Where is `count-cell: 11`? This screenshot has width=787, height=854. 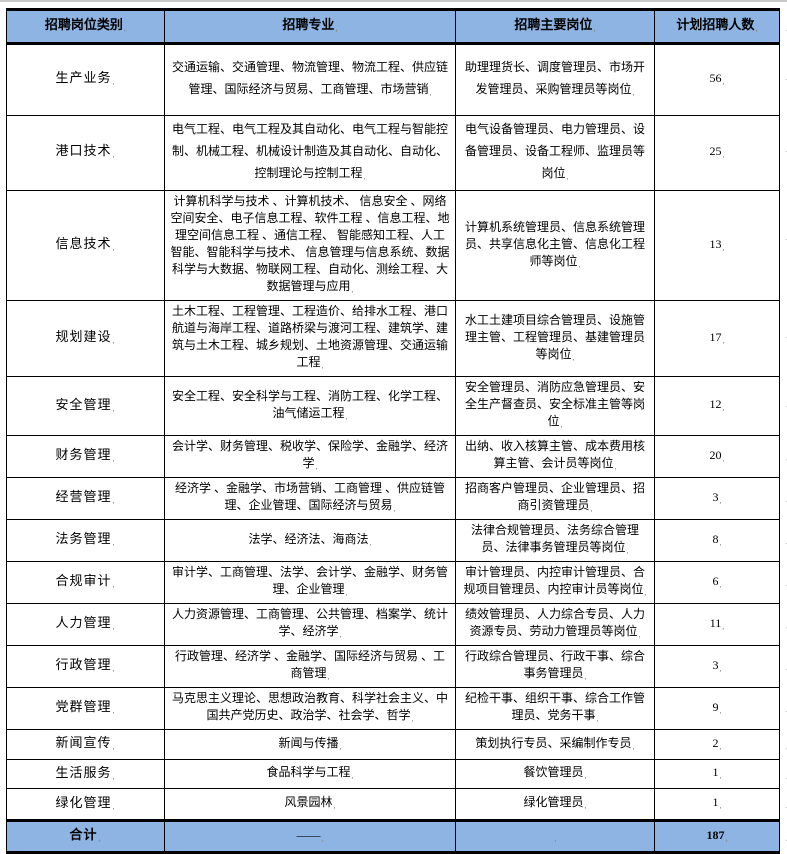 count-cell: 11 is located at coordinates (717, 624).